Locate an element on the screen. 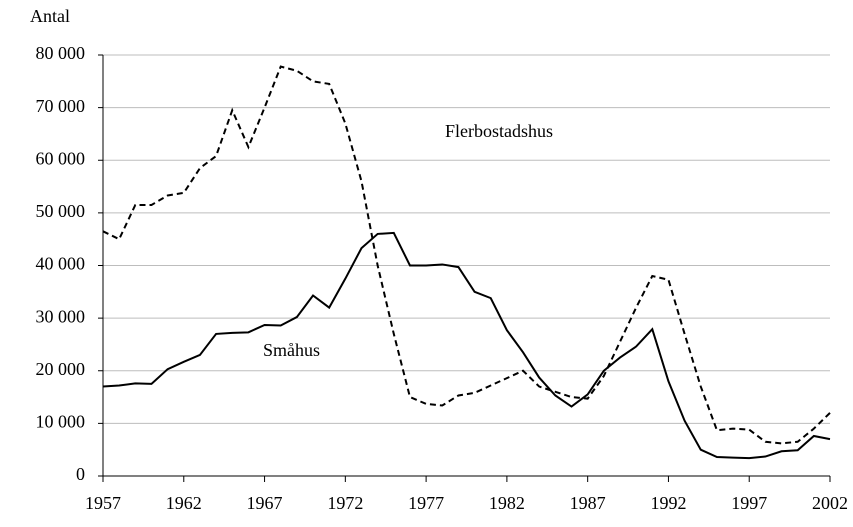 The image size is (853, 527). x-tick-label: 1967 is located at coordinates (265, 503).